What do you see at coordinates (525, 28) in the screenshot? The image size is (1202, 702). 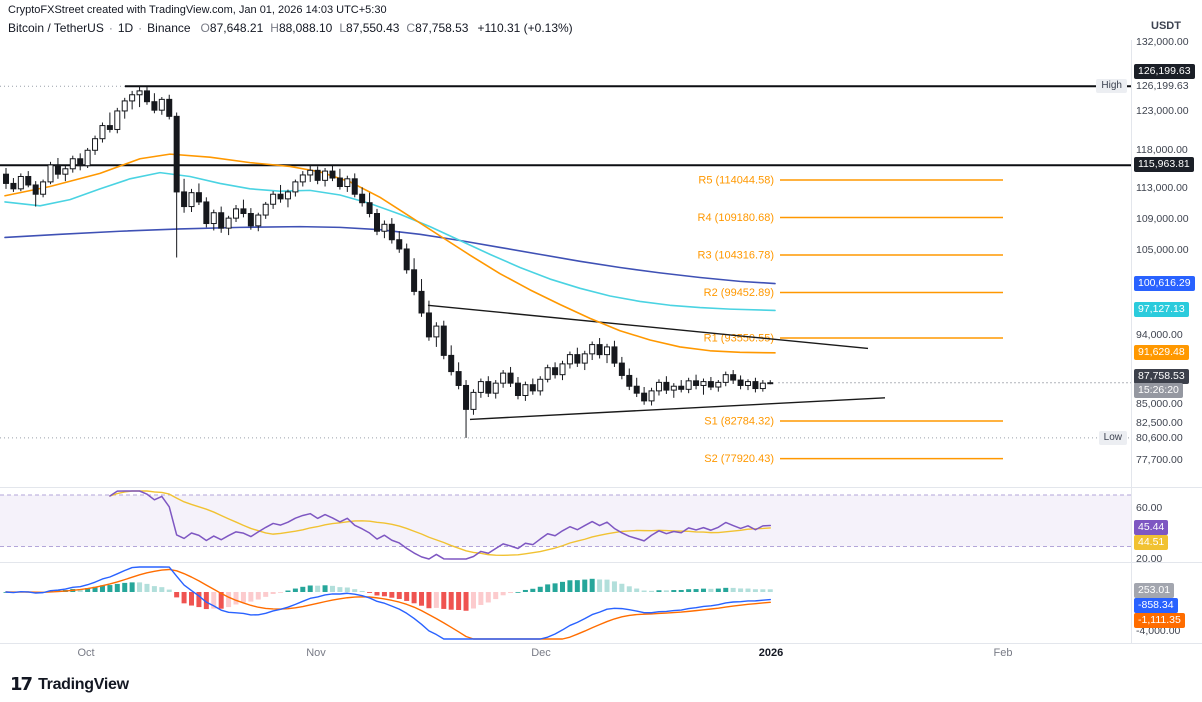 I see `change-value: +110.31 (+0.13%)` at bounding box center [525, 28].